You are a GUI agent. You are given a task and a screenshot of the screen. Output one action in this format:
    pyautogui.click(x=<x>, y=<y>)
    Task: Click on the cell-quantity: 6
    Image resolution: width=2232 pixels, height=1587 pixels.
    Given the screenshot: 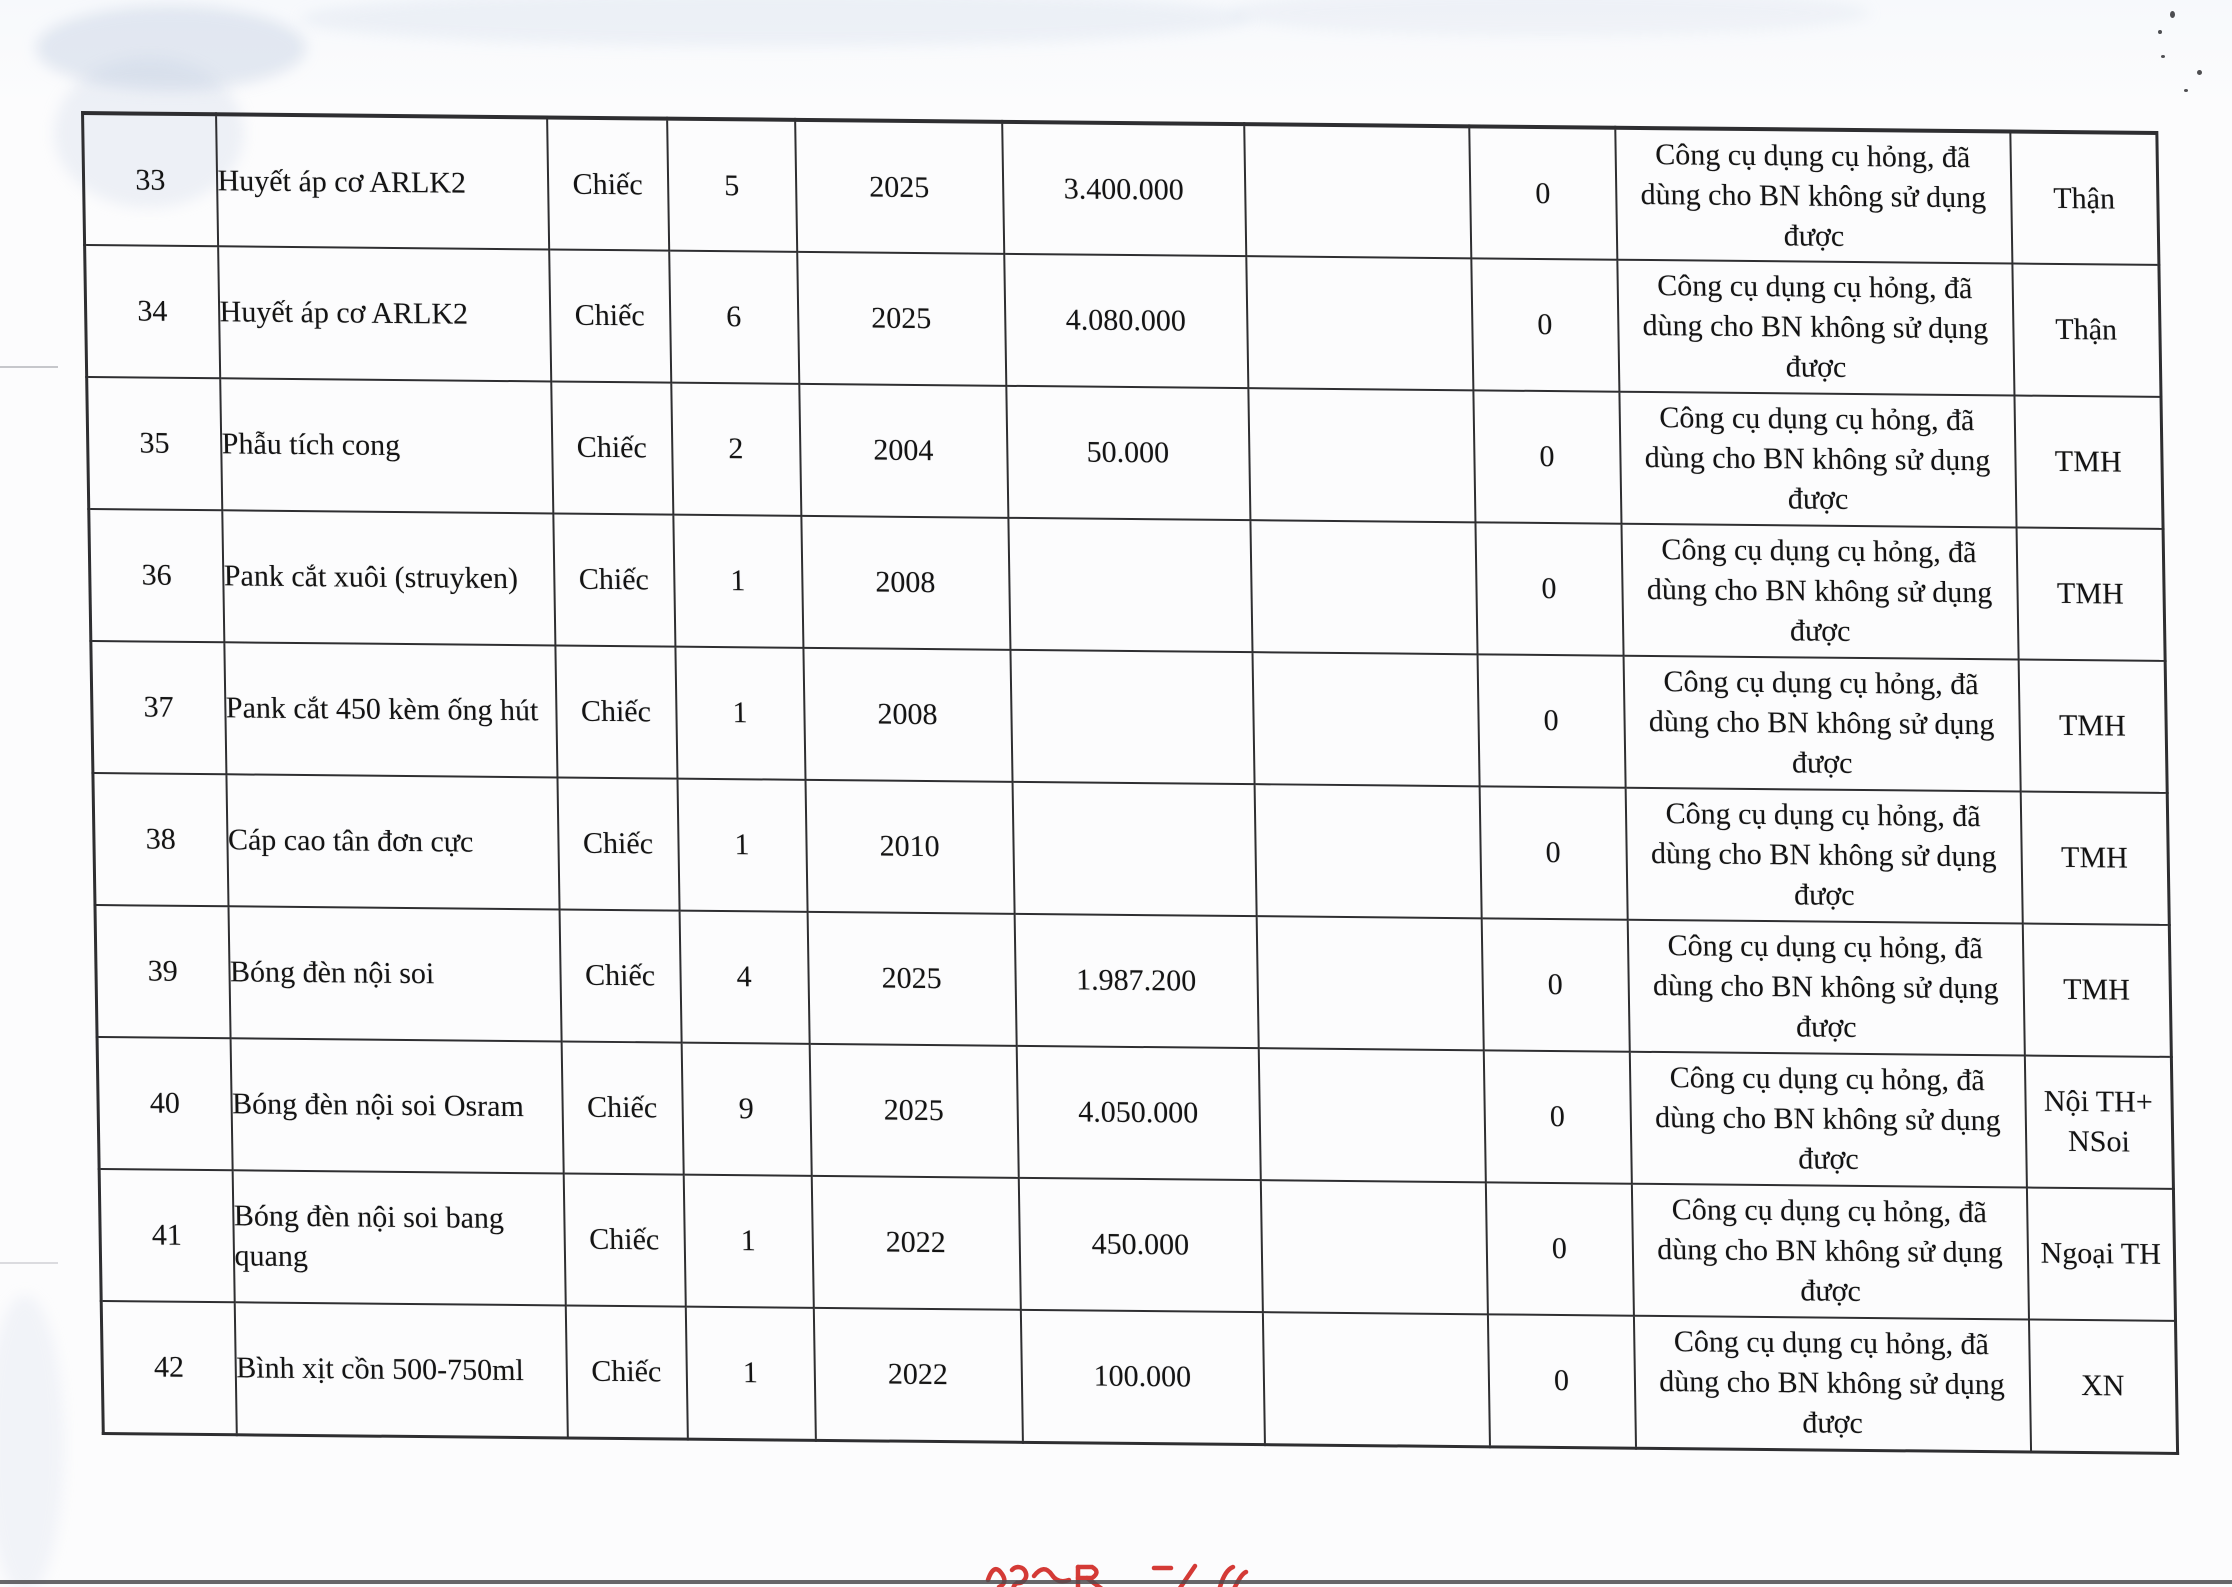 What is the action you would take?
    pyautogui.click(x=733, y=317)
    